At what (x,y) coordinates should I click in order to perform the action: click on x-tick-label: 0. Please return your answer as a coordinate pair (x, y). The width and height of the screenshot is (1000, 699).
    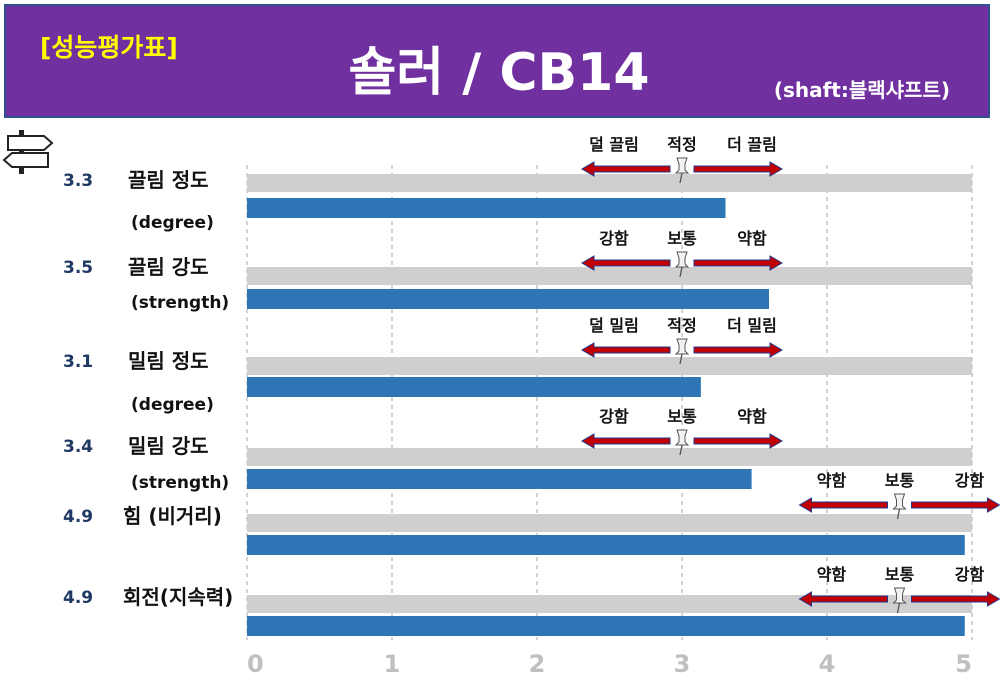
    Looking at the image, I should click on (255, 664).